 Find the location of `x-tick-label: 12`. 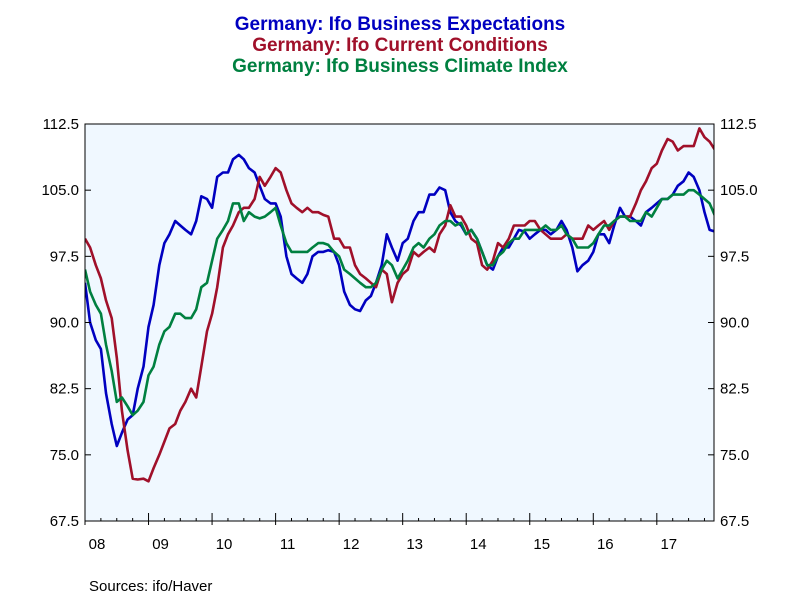

x-tick-label: 12 is located at coordinates (351, 544).